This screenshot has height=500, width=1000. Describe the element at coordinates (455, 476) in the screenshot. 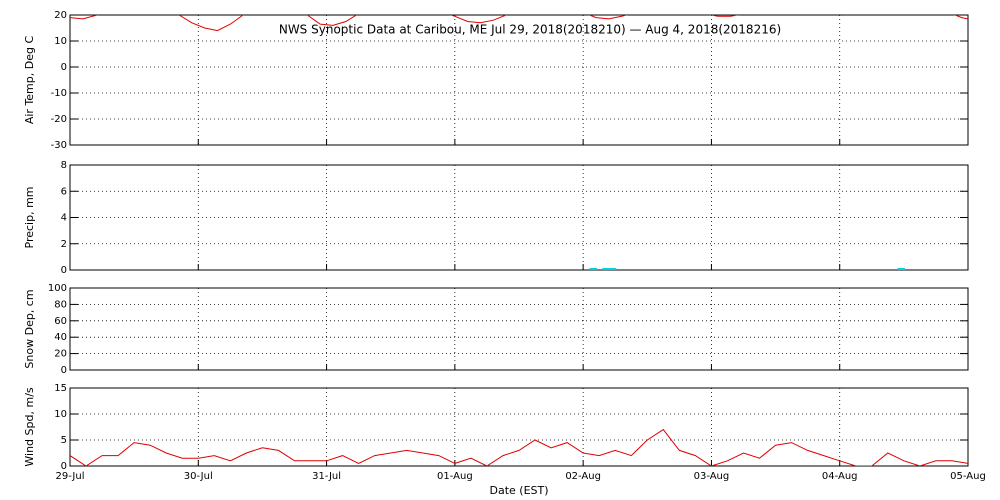

I see `x-tick-label: 01-Aug` at that location.